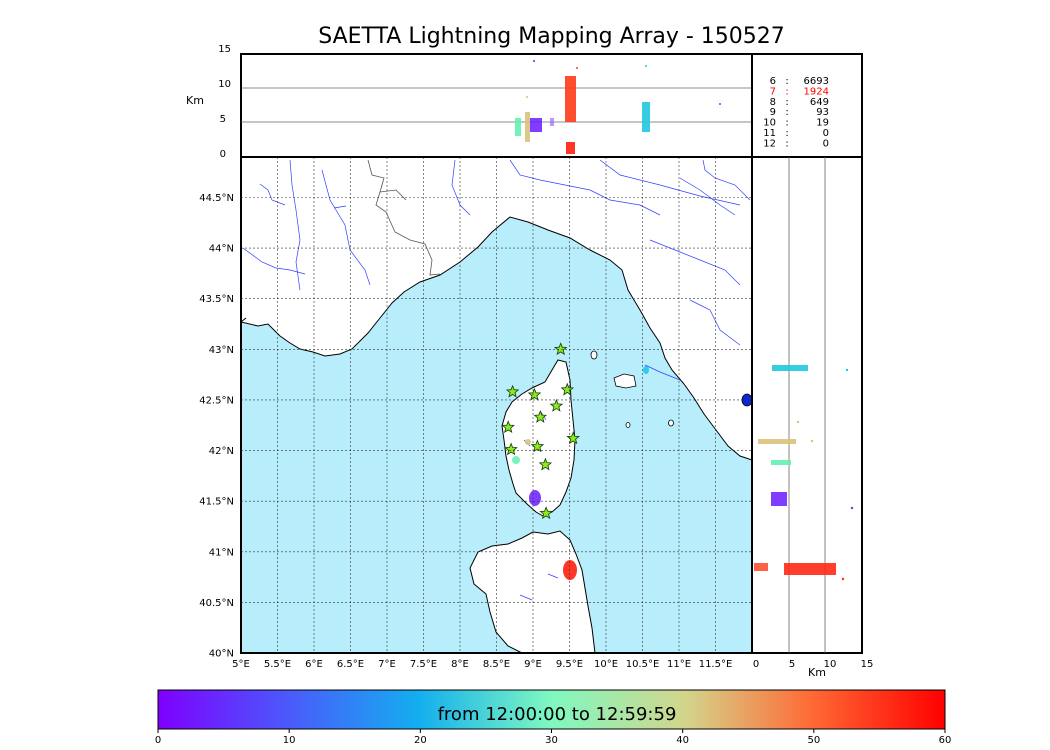  What do you see at coordinates (643, 664) in the screenshot?
I see `lon-label: 10.5°E` at bounding box center [643, 664].